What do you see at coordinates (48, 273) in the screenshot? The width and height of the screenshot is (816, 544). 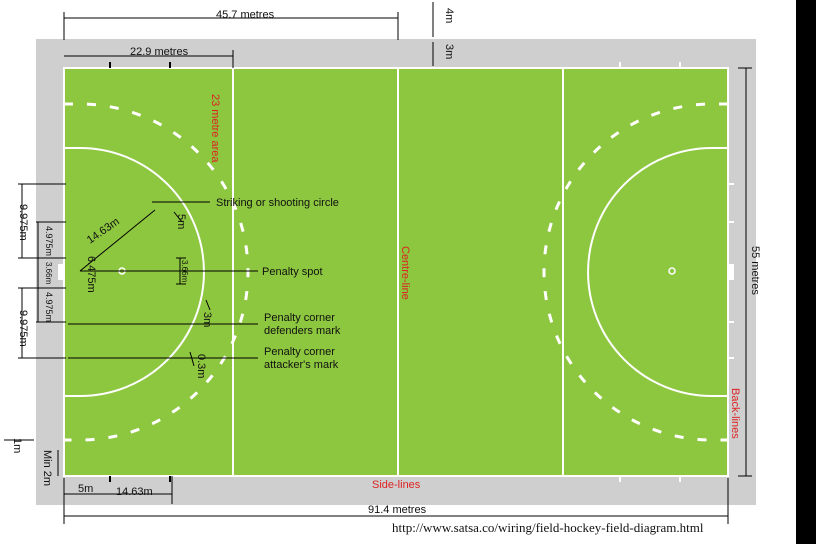 I see `label-3-66m-goal: 3.66m` at bounding box center [48, 273].